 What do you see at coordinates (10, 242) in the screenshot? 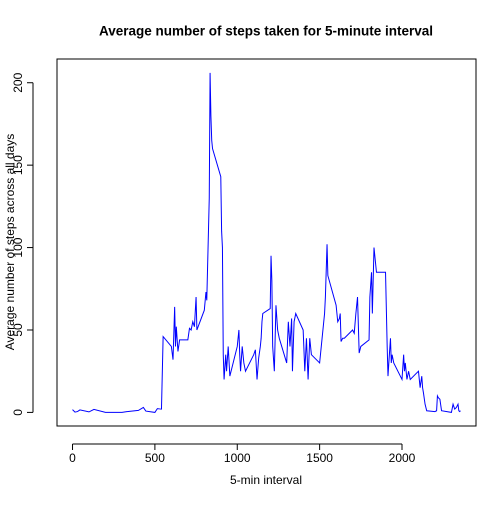
I see `y-axis-label: Average number of steps across all days` at bounding box center [10, 242].